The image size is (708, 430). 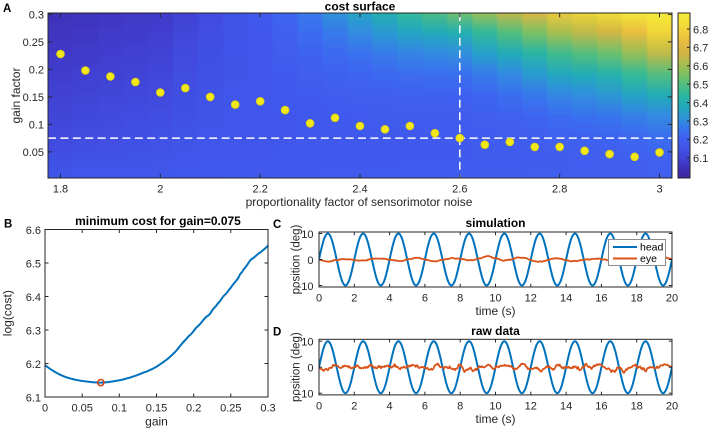 What do you see at coordinates (700, 49) in the screenshot?
I see `svg-text: 6.7` at bounding box center [700, 49].